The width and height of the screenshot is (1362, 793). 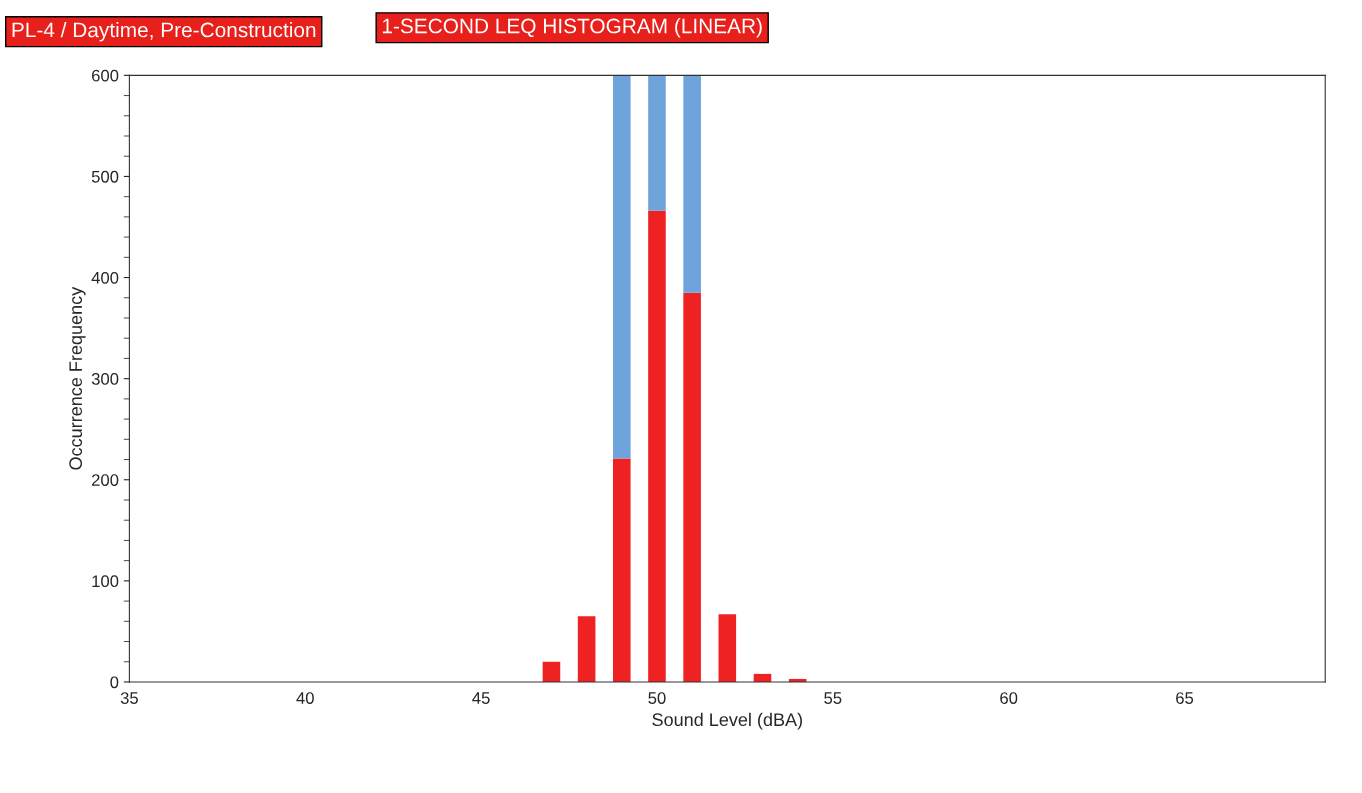 I want to click on y-tick-label: 600, so click(x=105, y=75).